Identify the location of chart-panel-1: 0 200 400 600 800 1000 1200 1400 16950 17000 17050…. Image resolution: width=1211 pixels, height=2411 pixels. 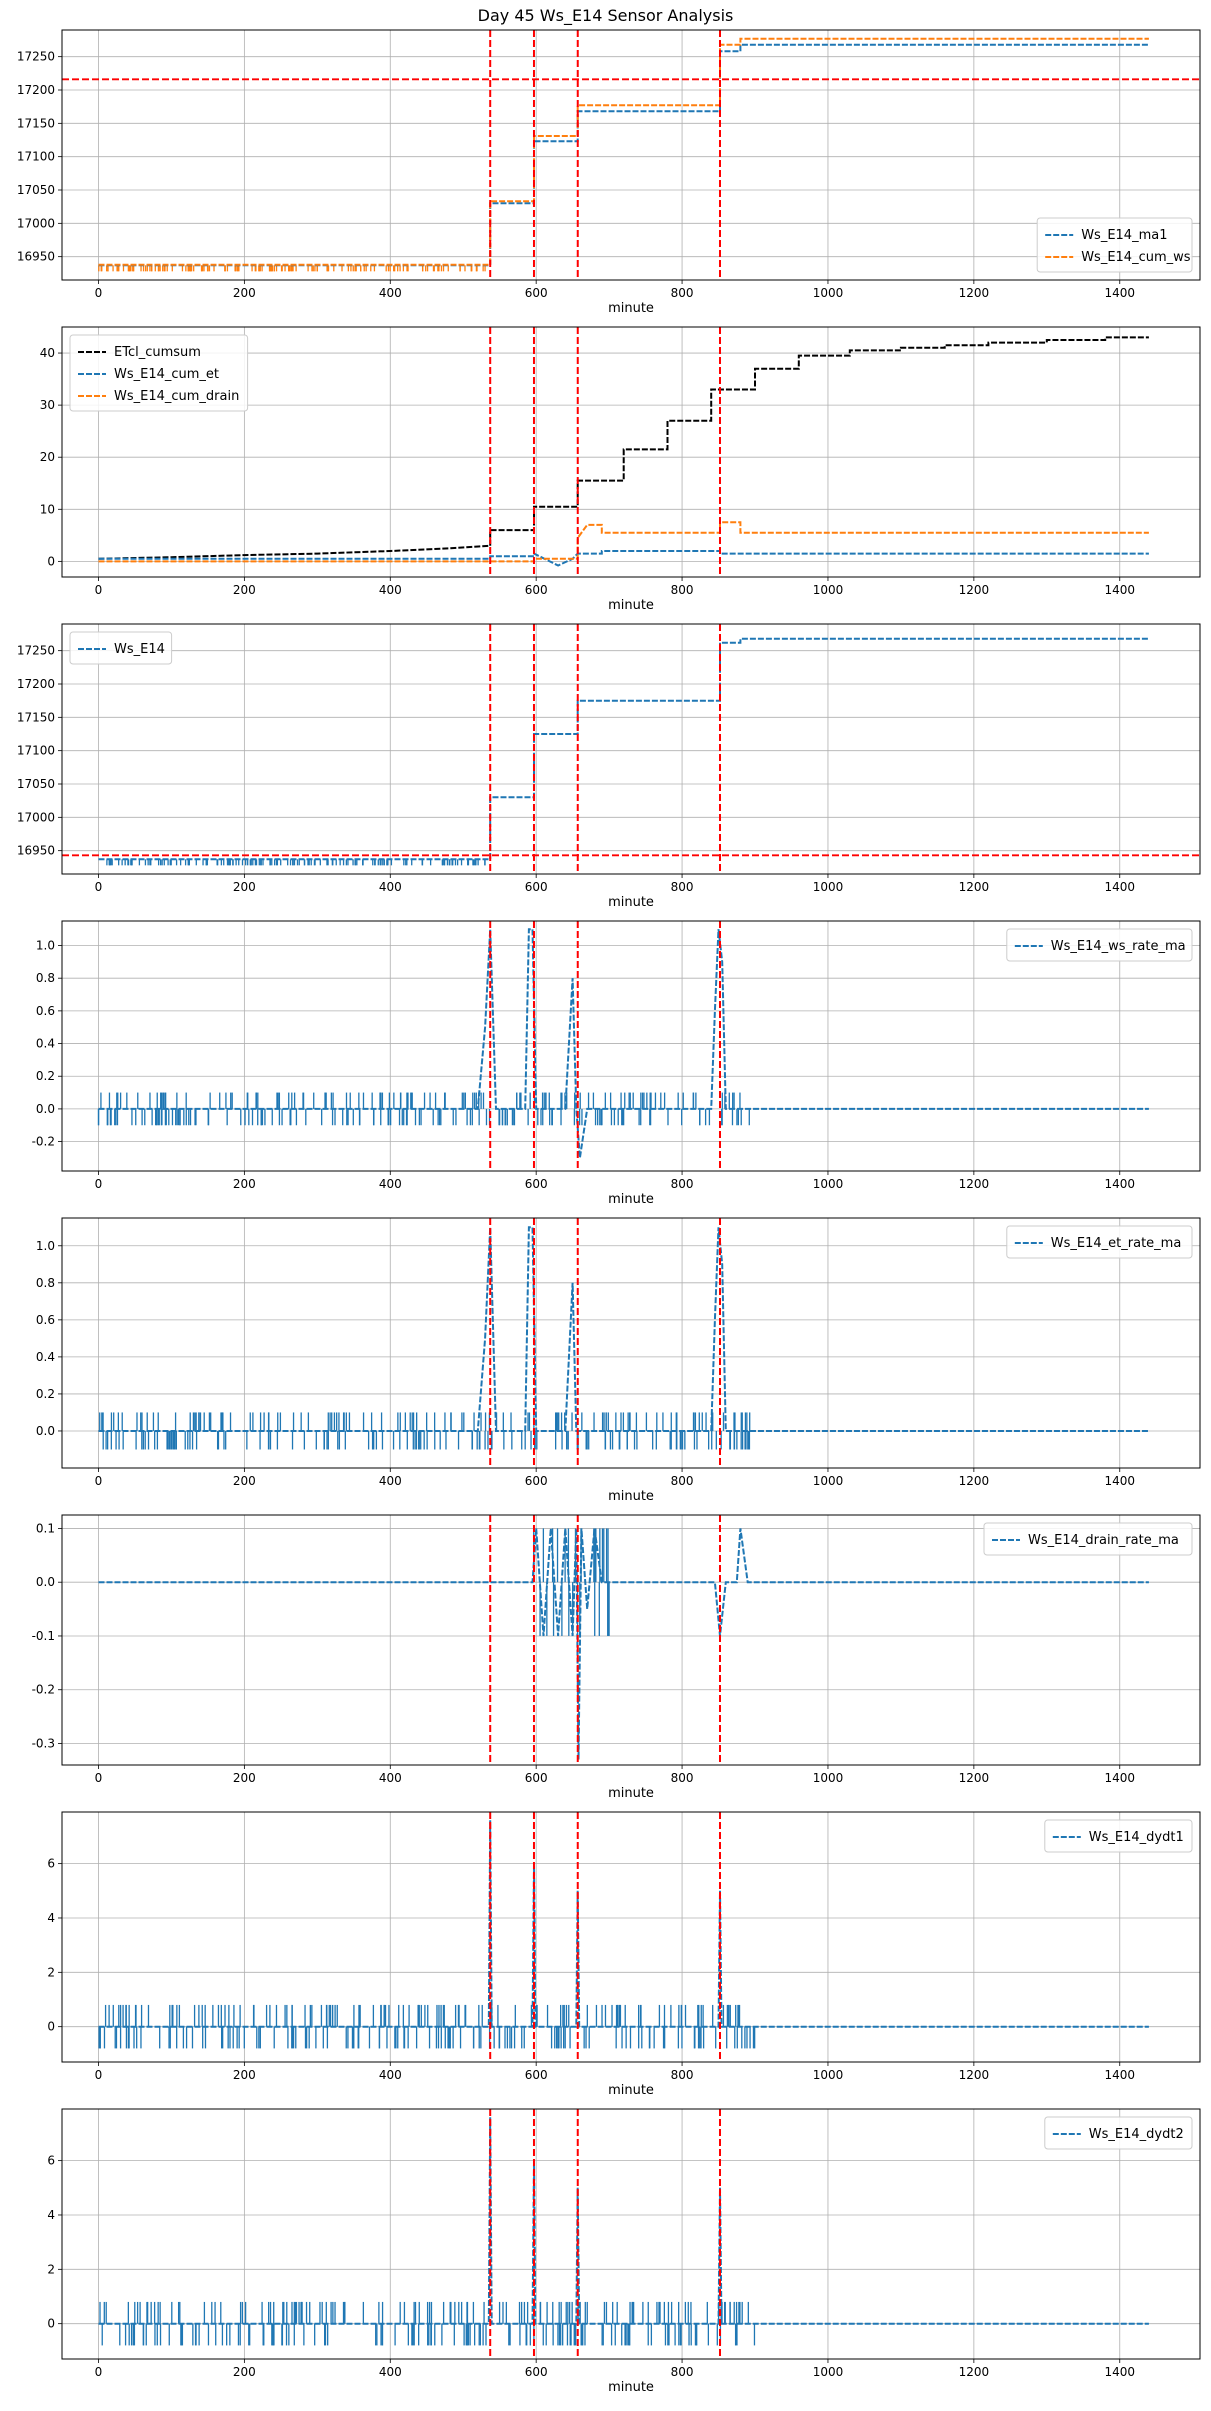
(609, 172).